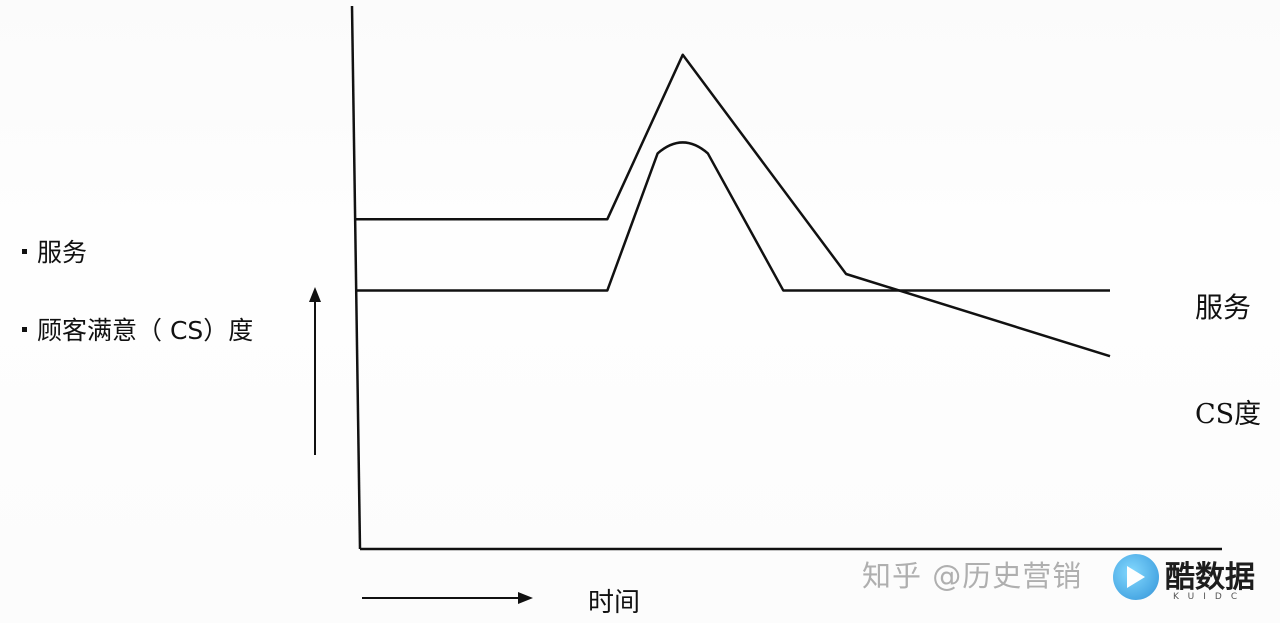  I want to click on series-line-cs, so click(733, 216).